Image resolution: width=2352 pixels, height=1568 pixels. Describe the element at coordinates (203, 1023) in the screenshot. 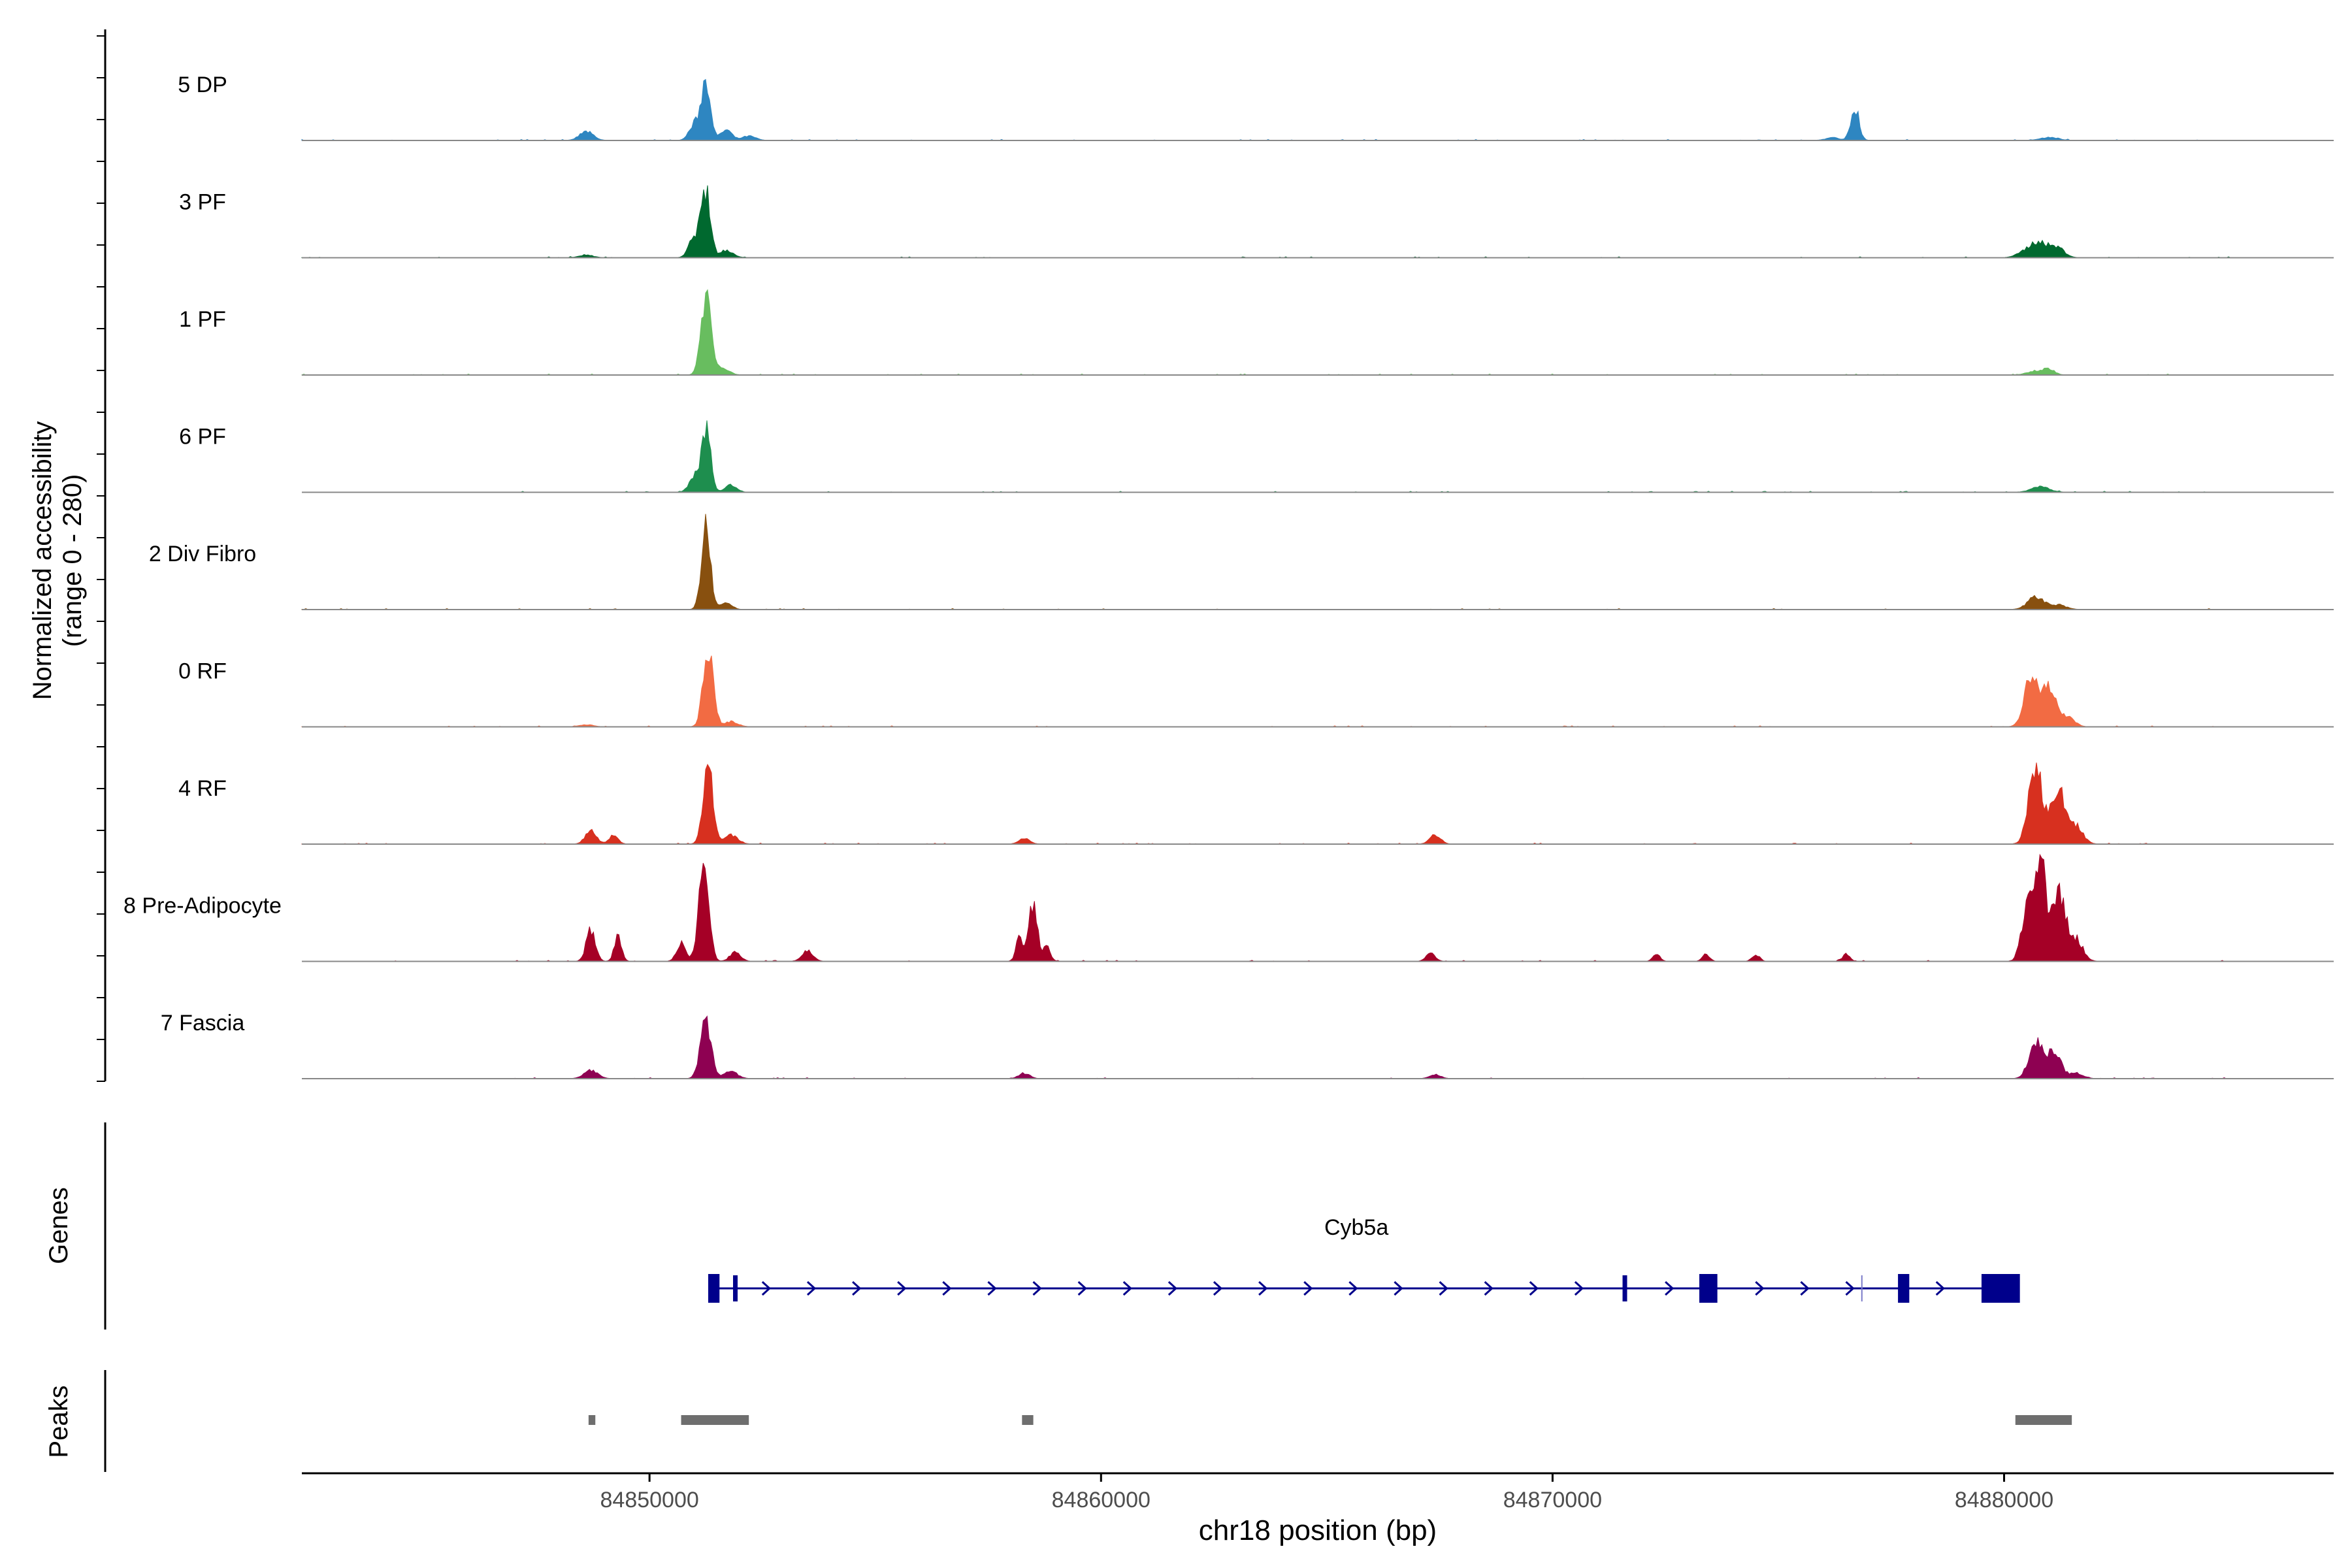

I see `track-label: 7 Fascia` at that location.